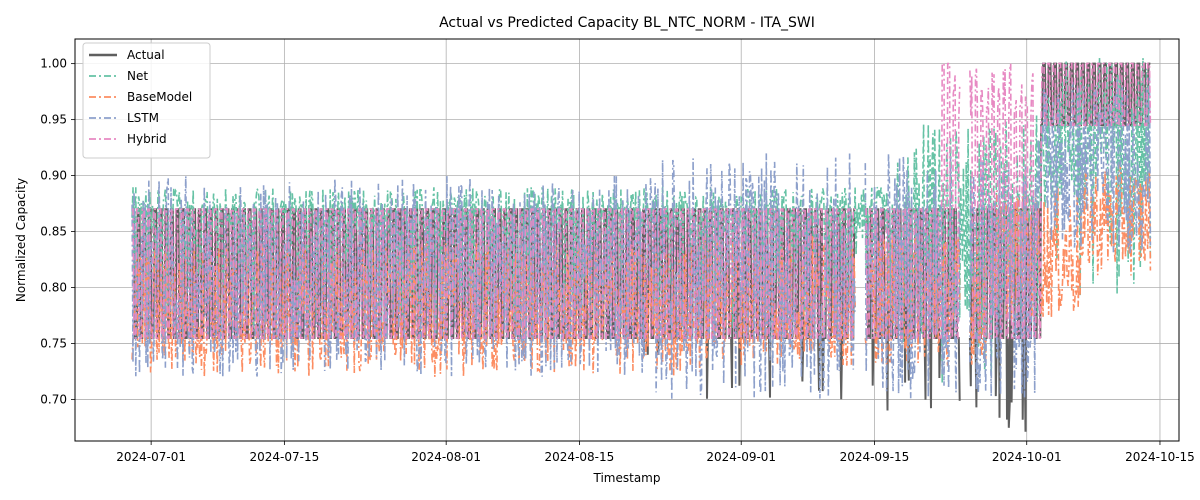  I want to click on y-tick-label: 0.85, so click(53, 232).